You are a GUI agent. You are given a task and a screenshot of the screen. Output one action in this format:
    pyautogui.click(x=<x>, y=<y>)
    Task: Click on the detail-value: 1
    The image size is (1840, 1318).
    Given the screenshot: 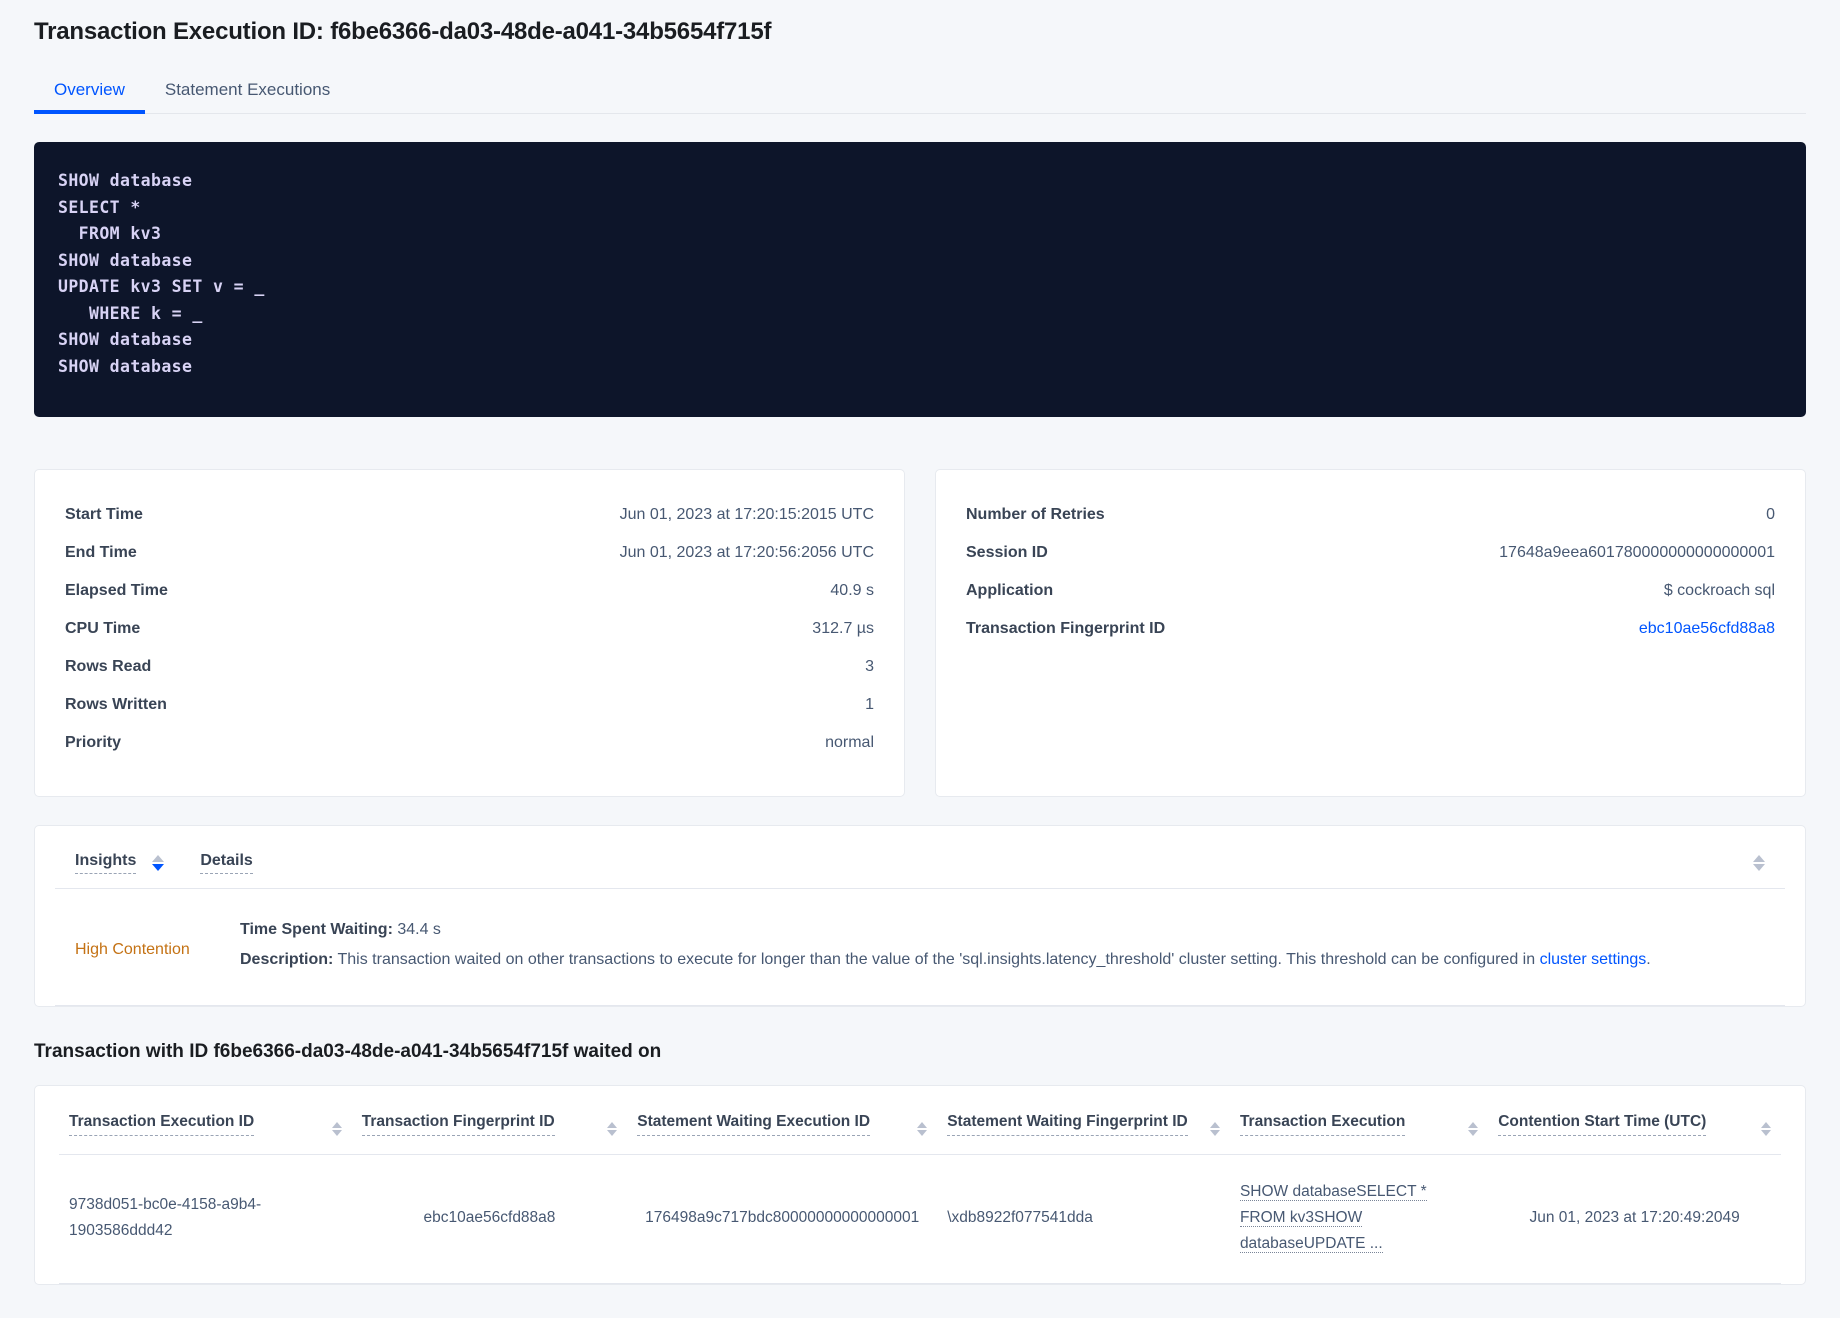 What is the action you would take?
    pyautogui.click(x=869, y=704)
    